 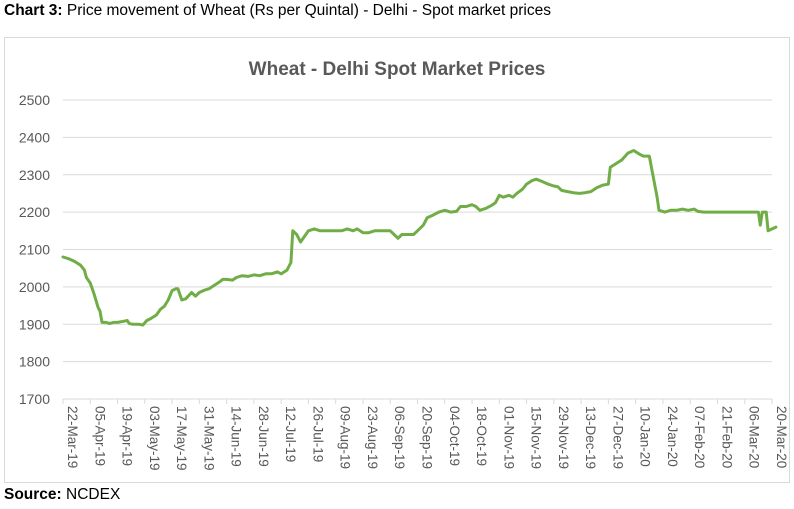 I want to click on chart-title: Wheat - Delhi Spot Market Prices, so click(x=397, y=69).